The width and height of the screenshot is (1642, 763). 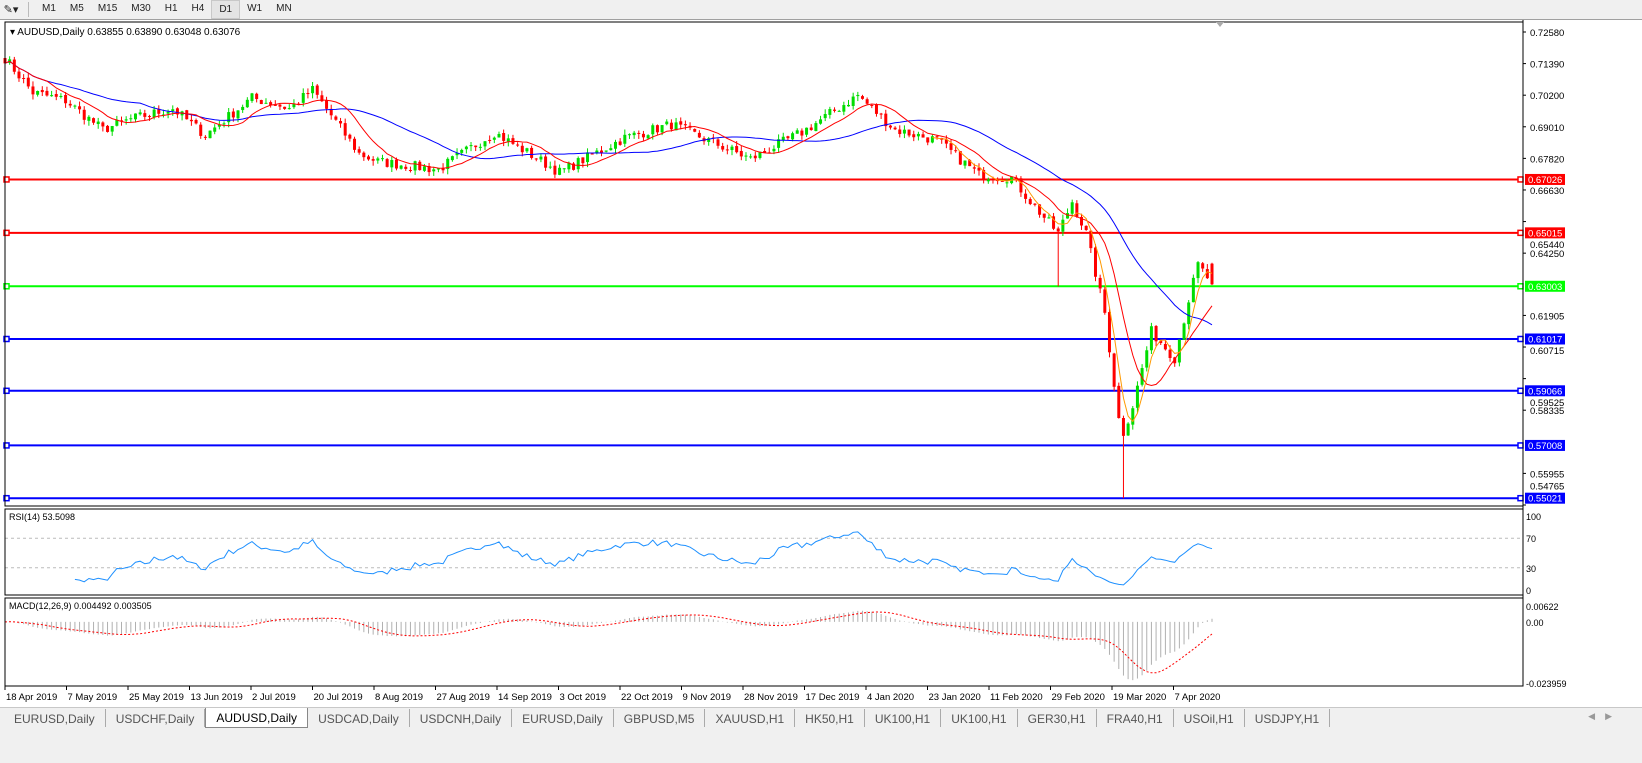 I want to click on chart-tab: GER30,H1, so click(x=1057, y=718).